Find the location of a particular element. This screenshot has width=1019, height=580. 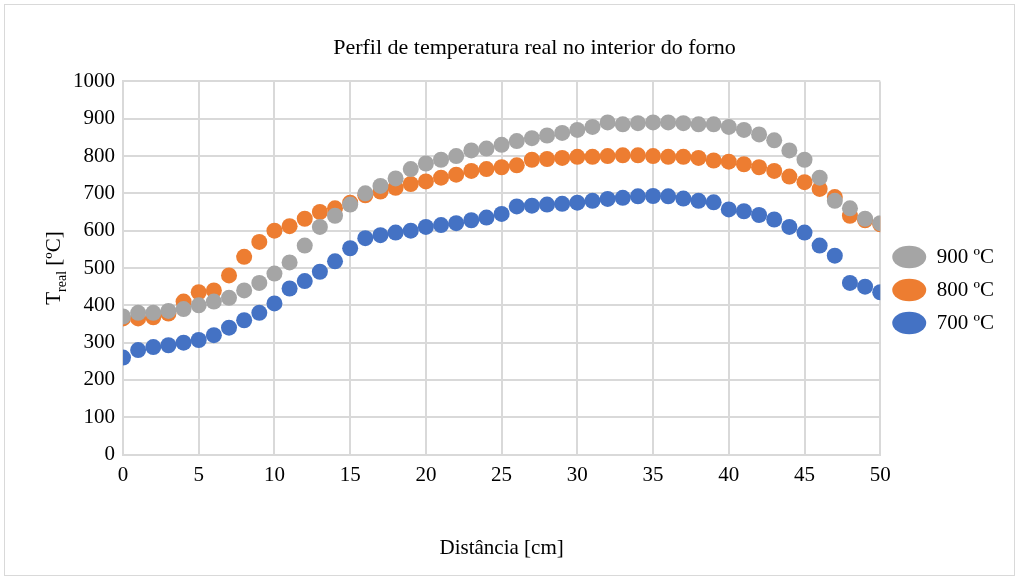

y-tick-label: 500 is located at coordinates (99, 266).